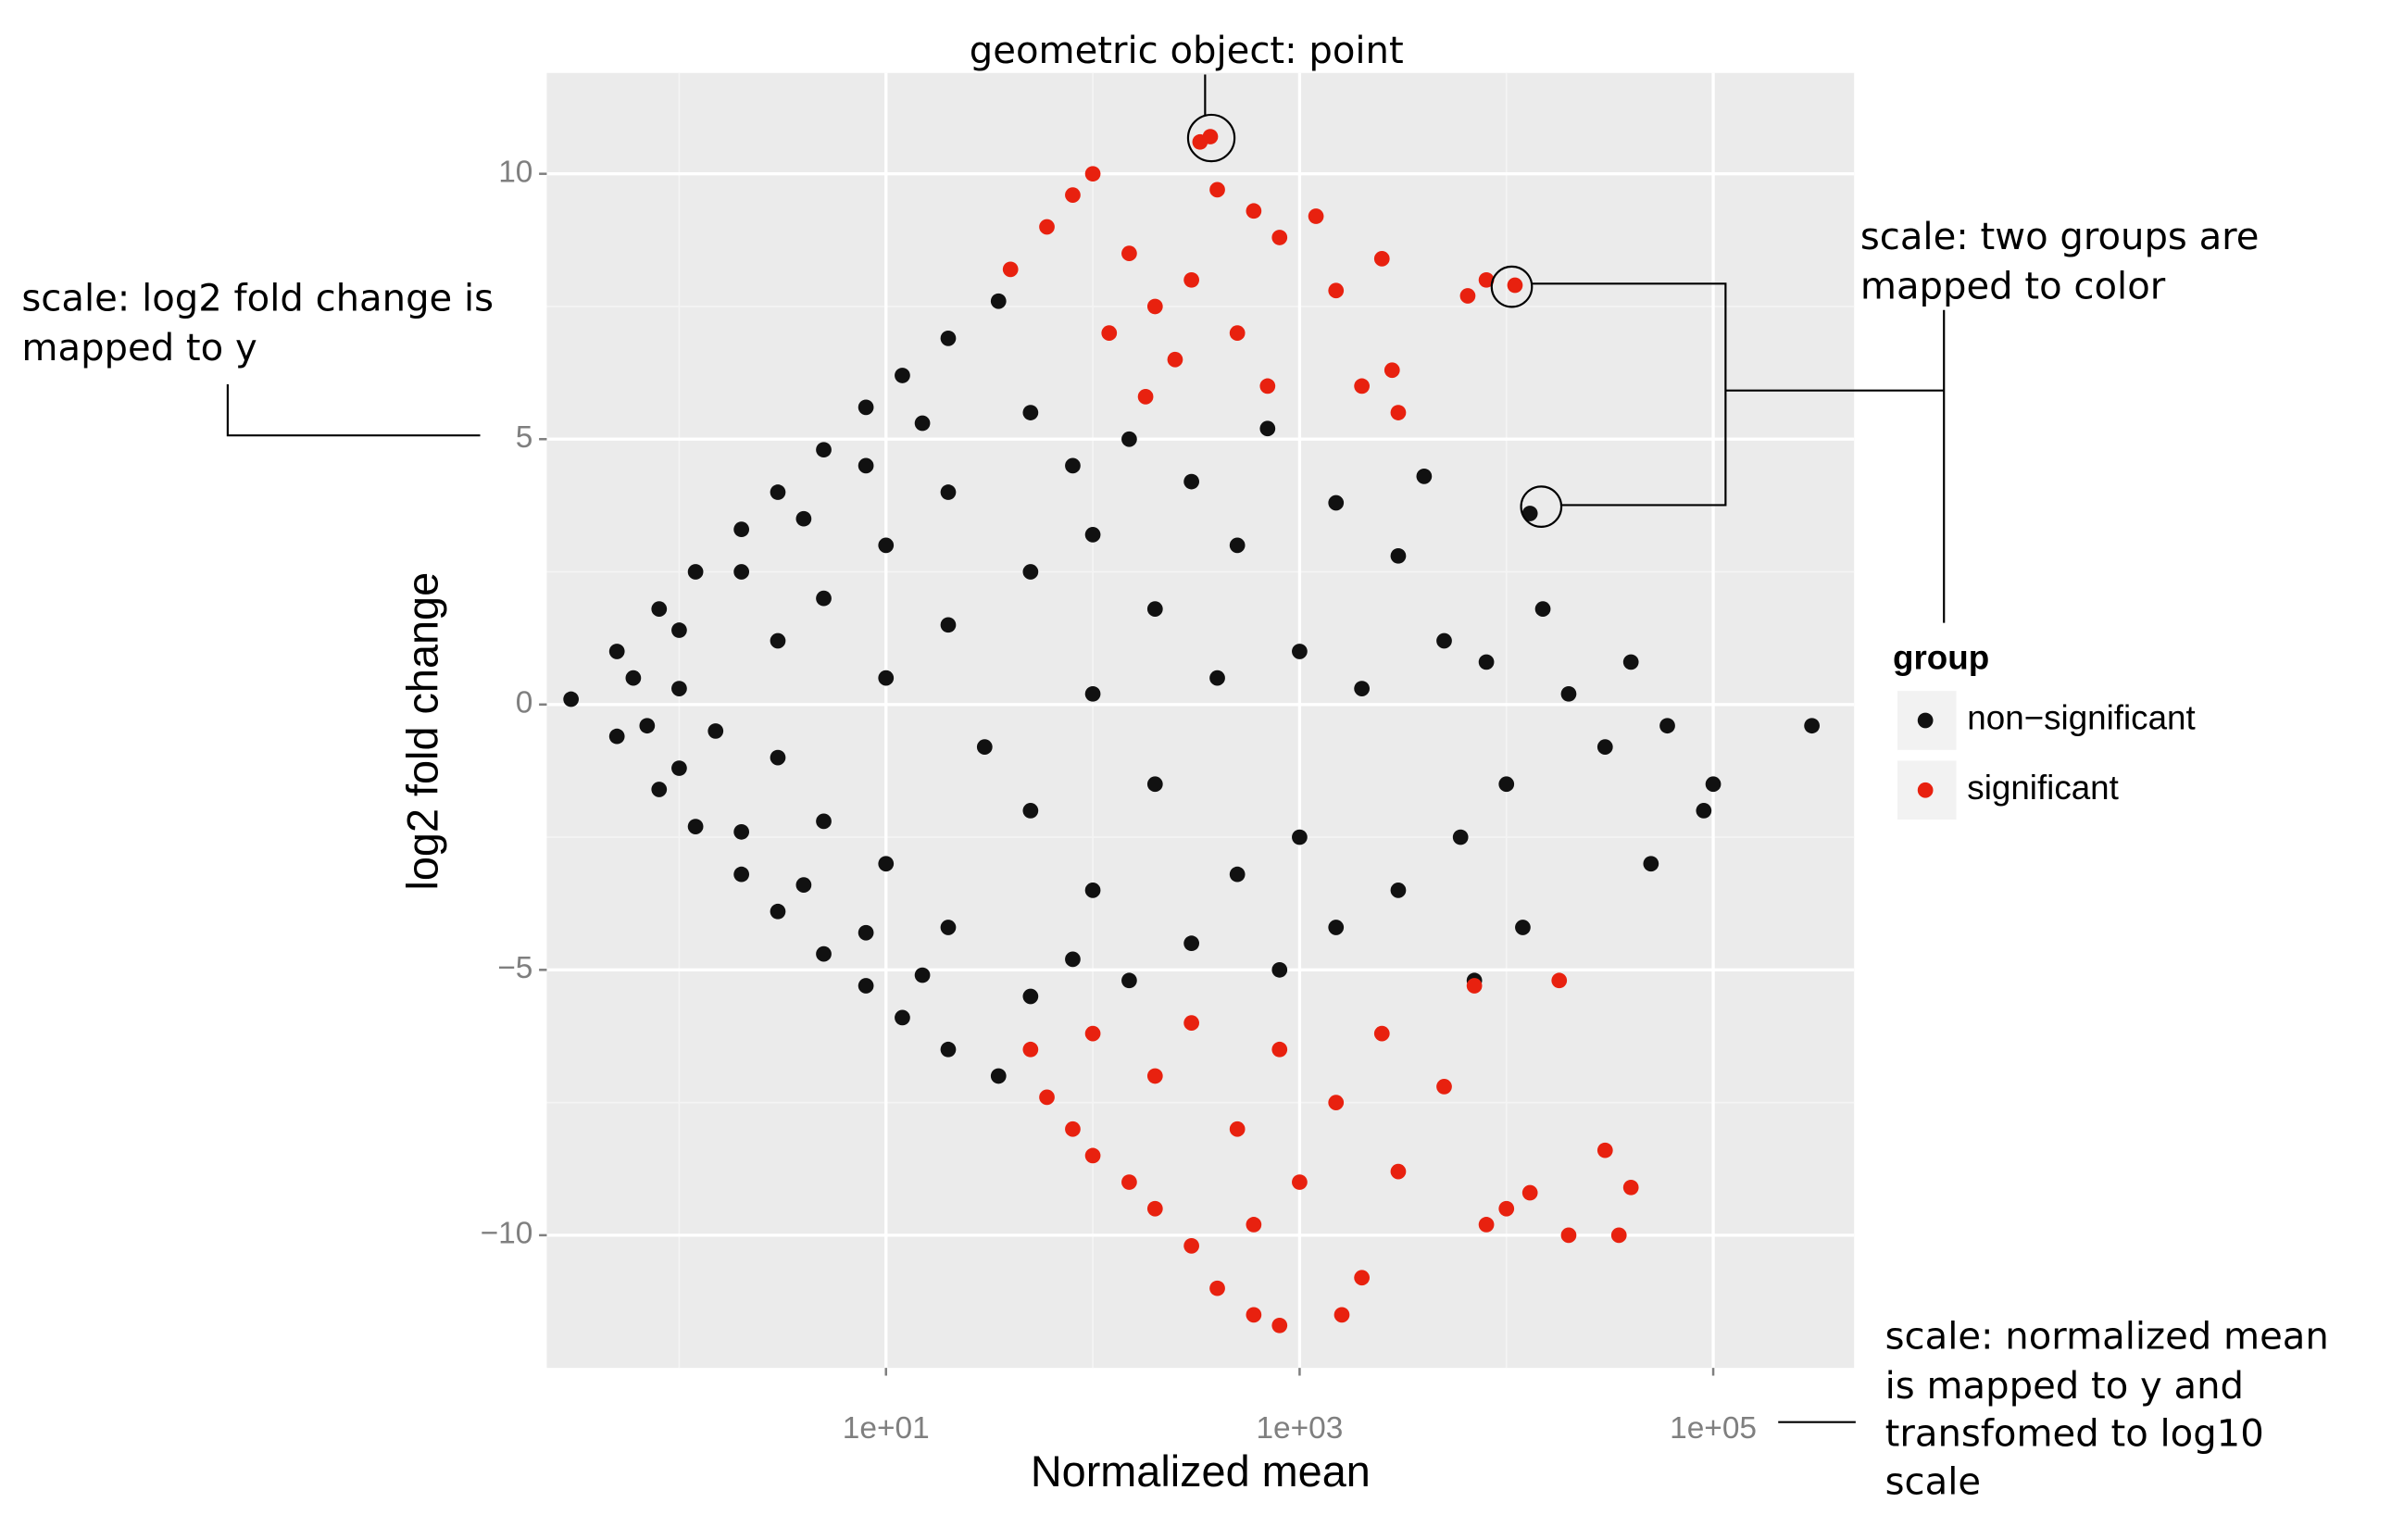 Image resolution: width=2404 pixels, height=1540 pixels. I want to click on x-axis-title: Normalized mean, so click(1201, 1471).